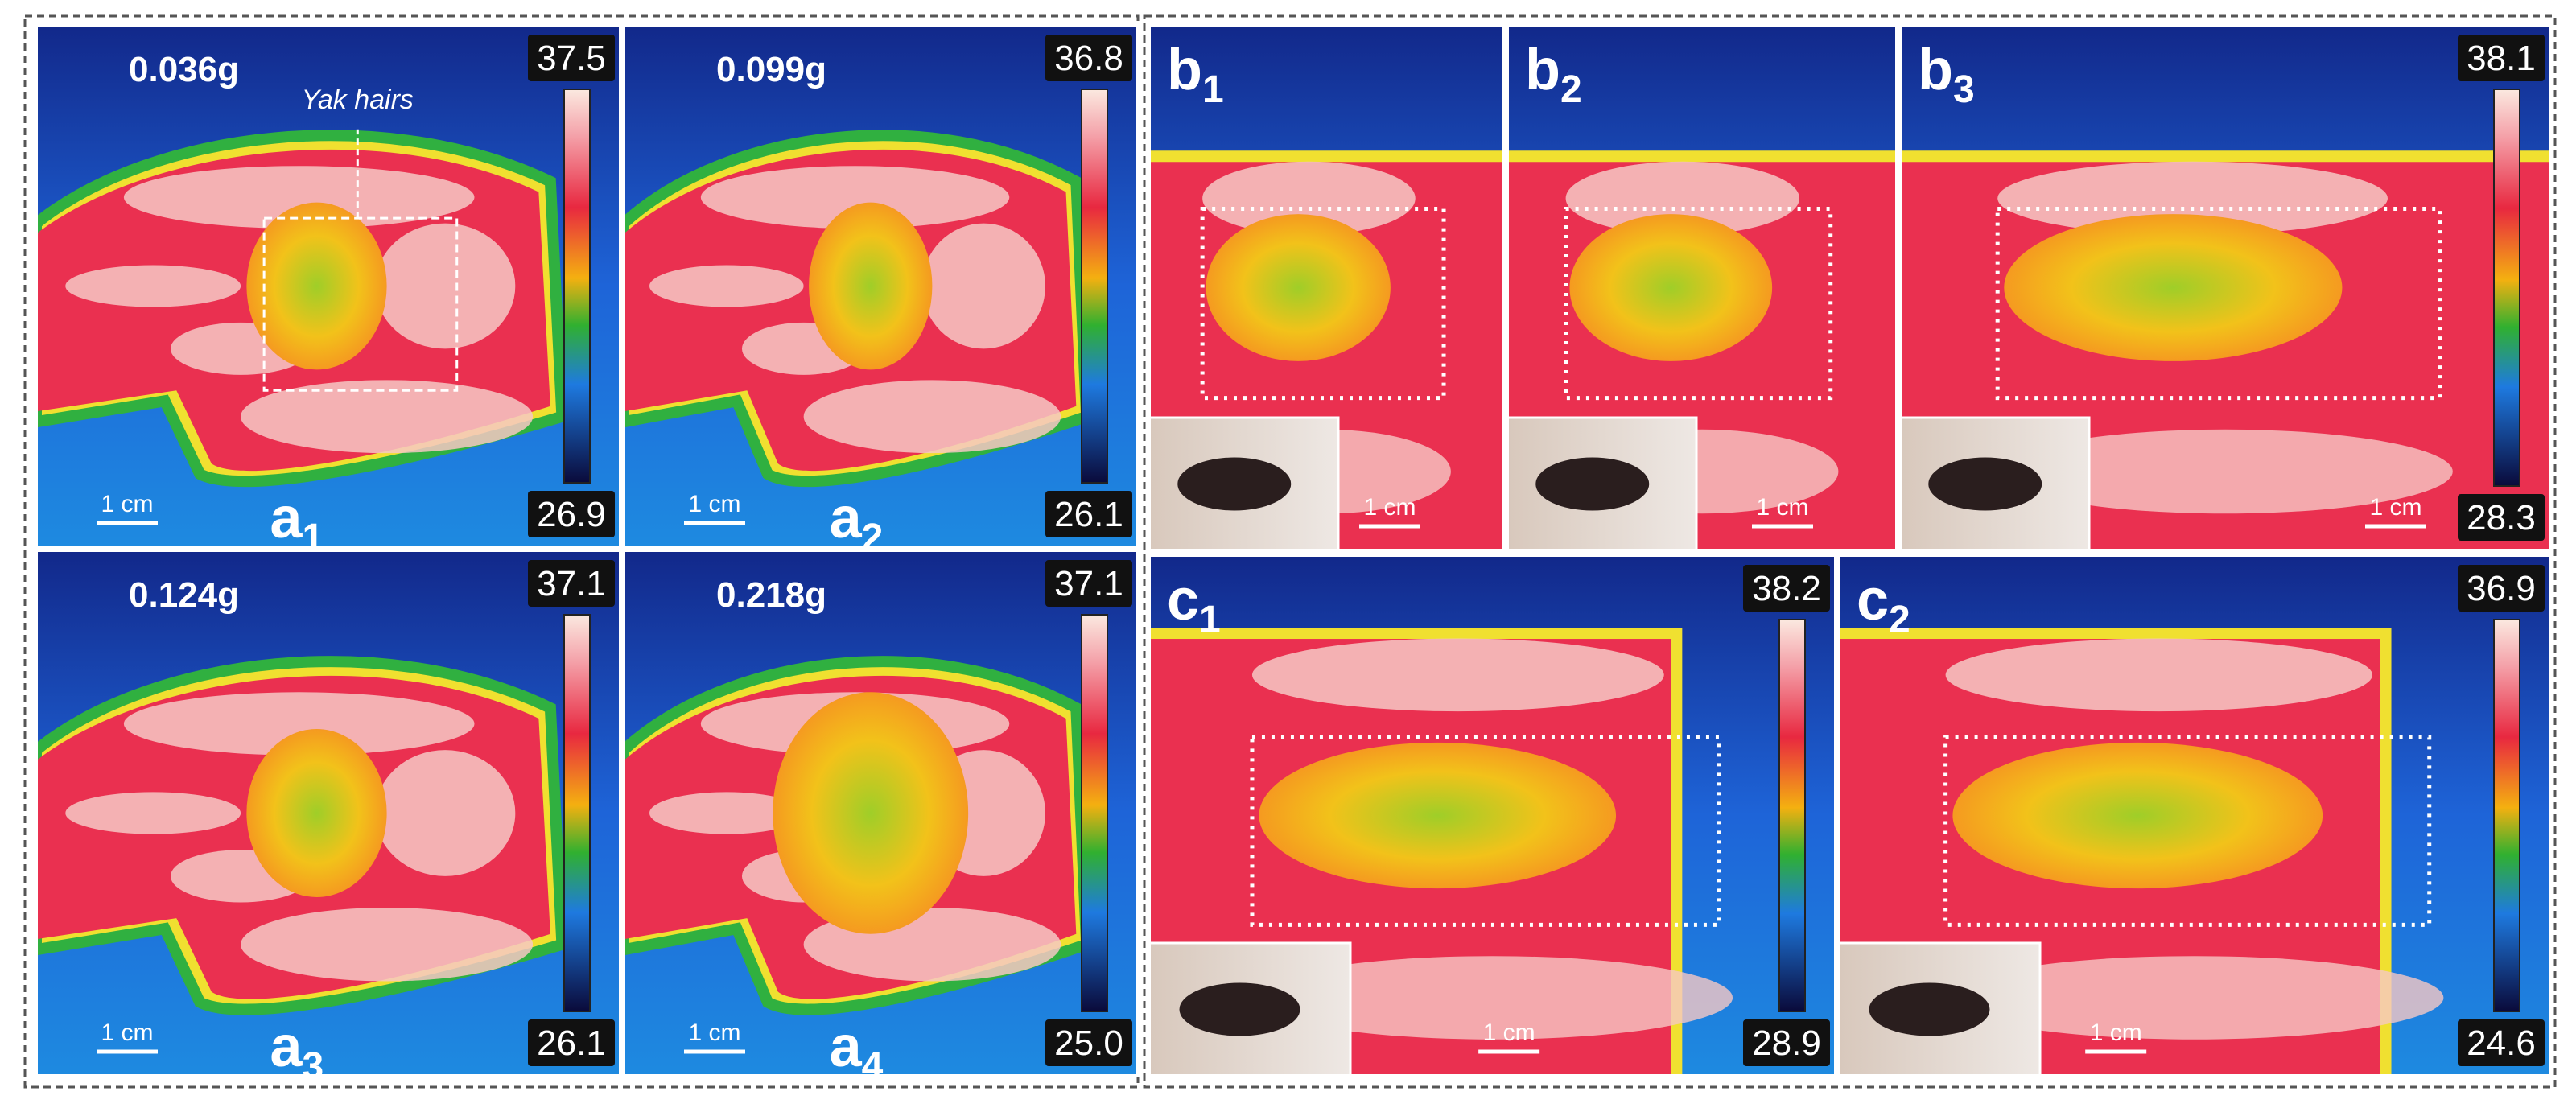 The height and width of the screenshot is (1112, 2576). I want to click on sample-mass: 0.124g, so click(184, 595).